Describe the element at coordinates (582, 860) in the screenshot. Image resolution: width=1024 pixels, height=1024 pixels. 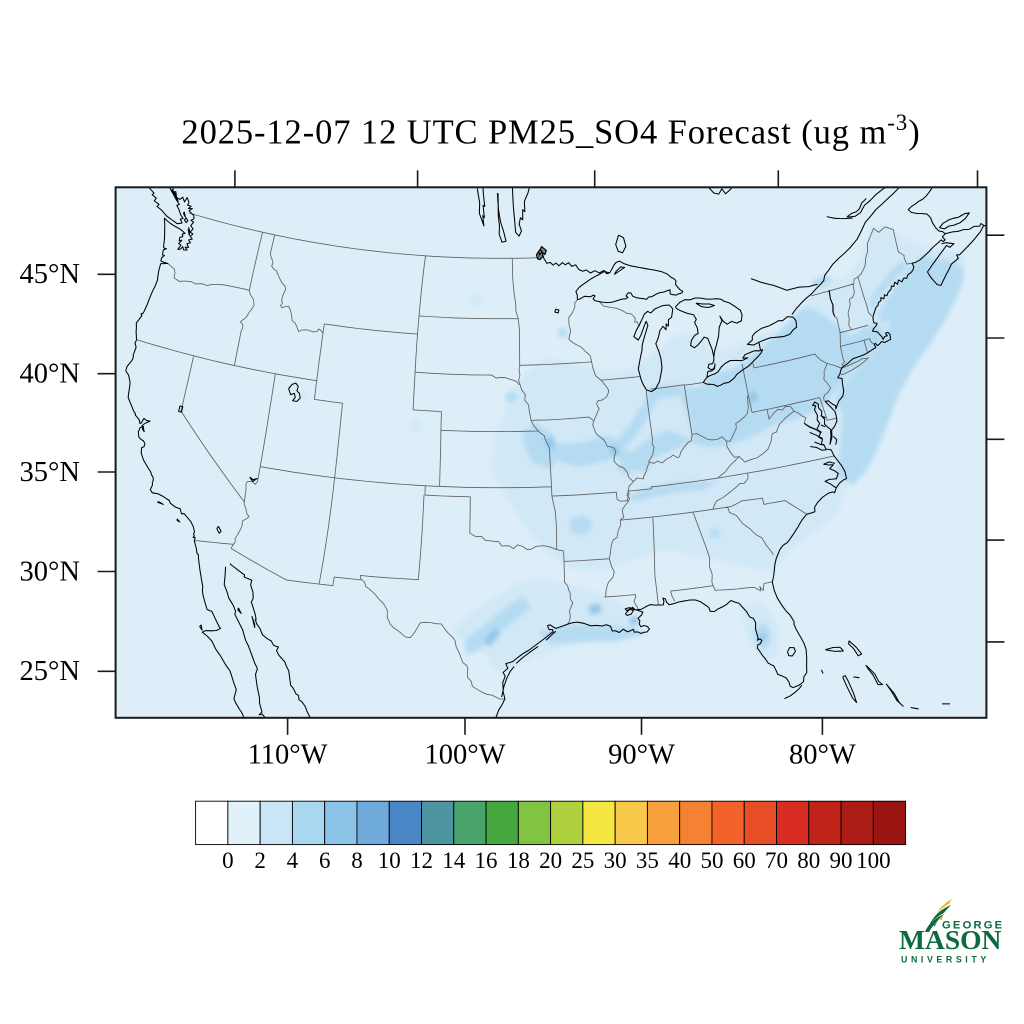
I see `svg-text: 25` at that location.